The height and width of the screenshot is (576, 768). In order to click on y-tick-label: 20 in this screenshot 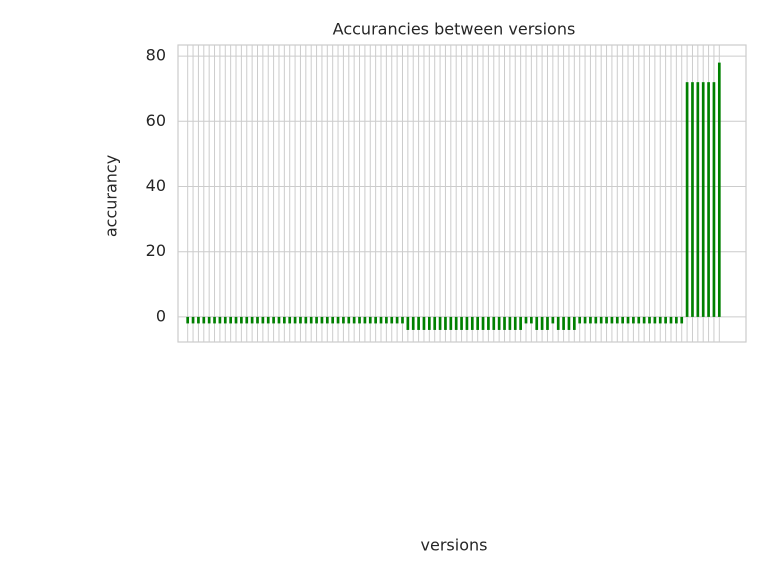, I will do `click(156, 250)`.